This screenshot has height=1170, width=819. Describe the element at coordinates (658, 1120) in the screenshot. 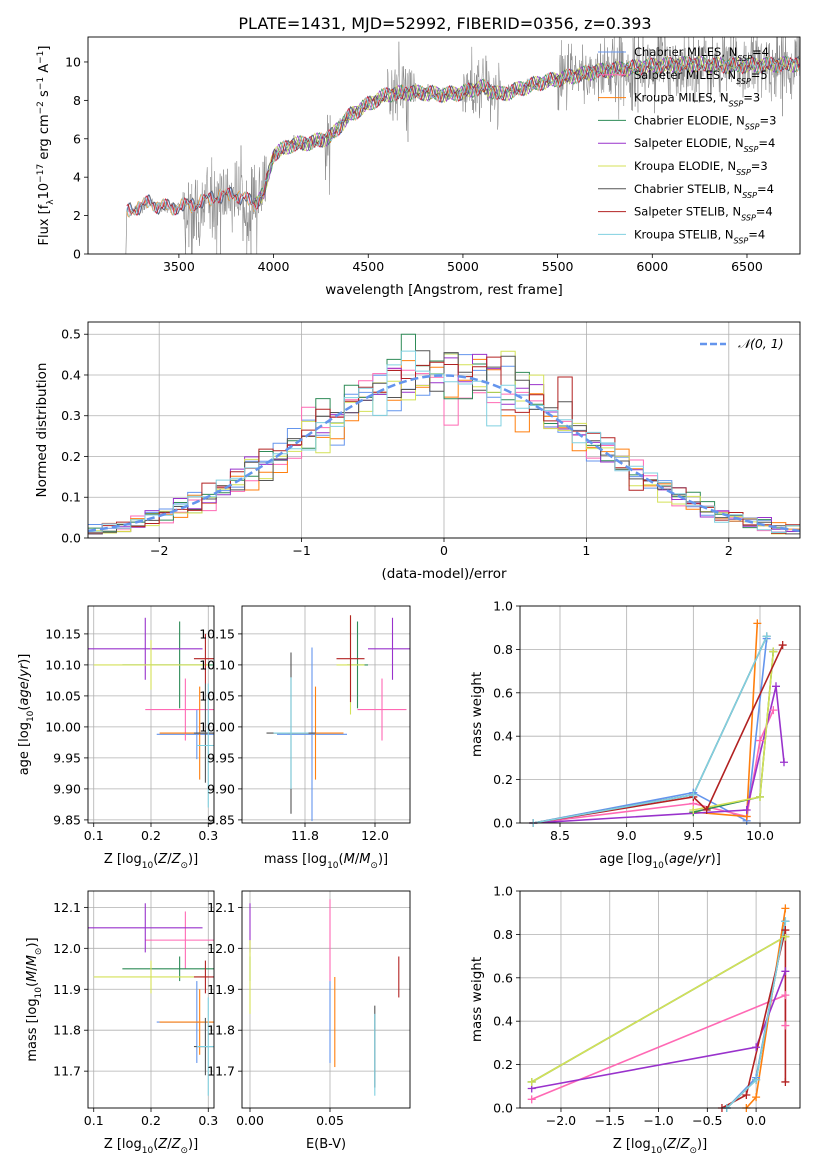

I see `x-tick-label: −1.0` at that location.